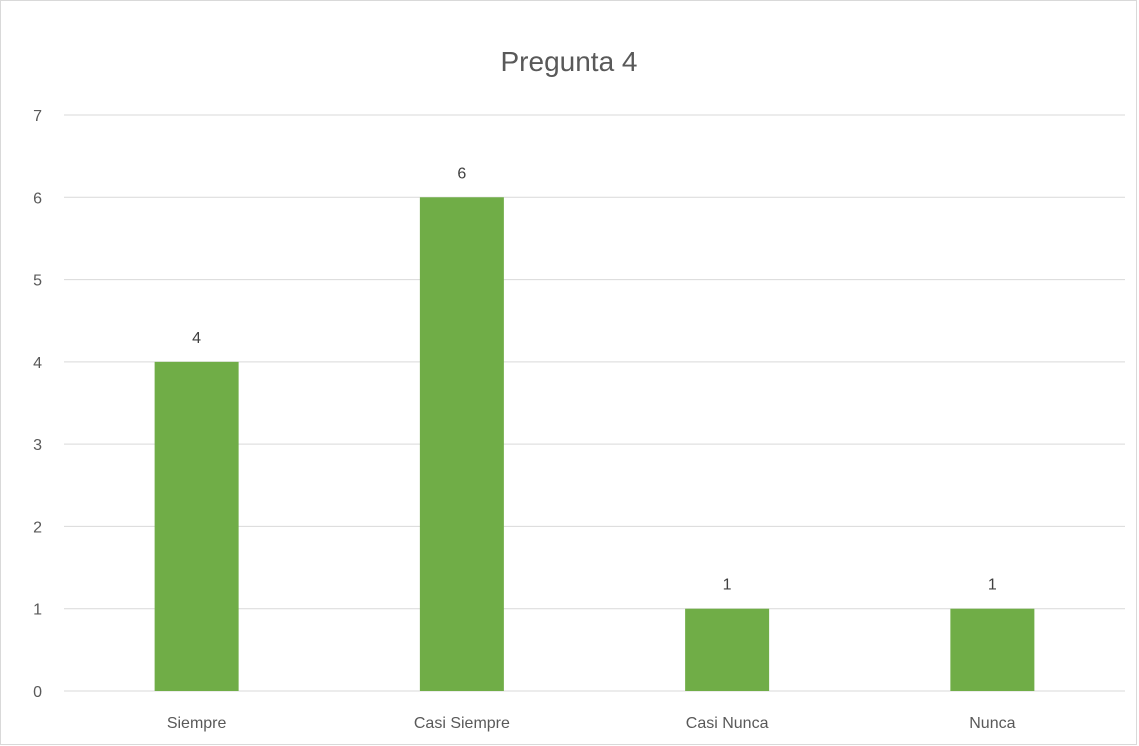 The height and width of the screenshot is (746, 1139). I want to click on x-axis-tick-labels: Siempre Casi Siempre Casi Nunca Nunca, so click(591, 723).